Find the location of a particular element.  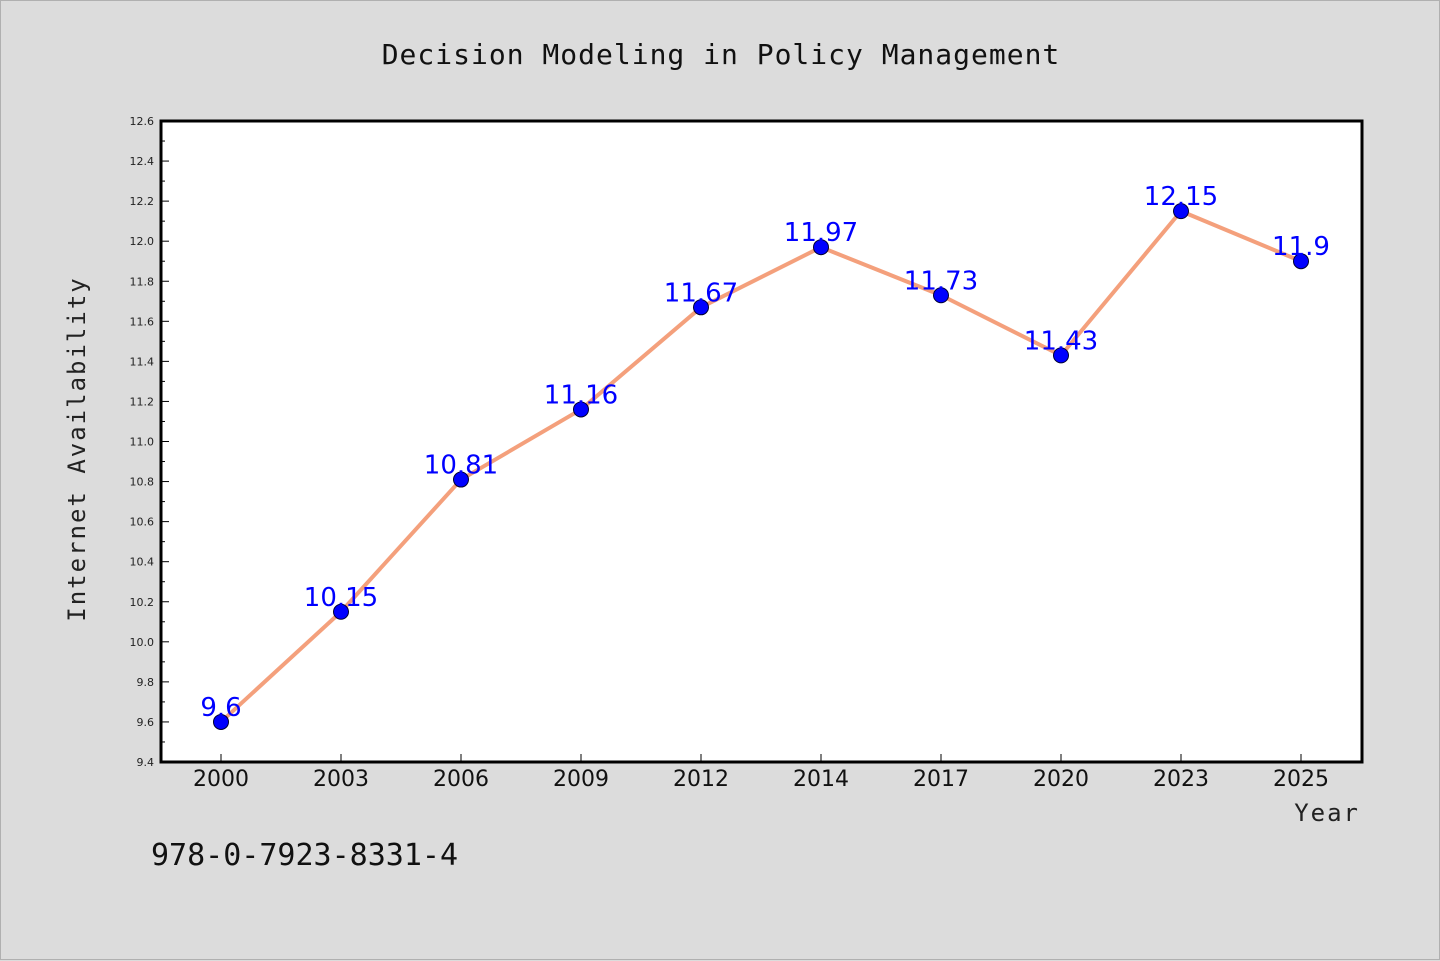

y-tick-label: 11.4 is located at coordinates (142, 361).